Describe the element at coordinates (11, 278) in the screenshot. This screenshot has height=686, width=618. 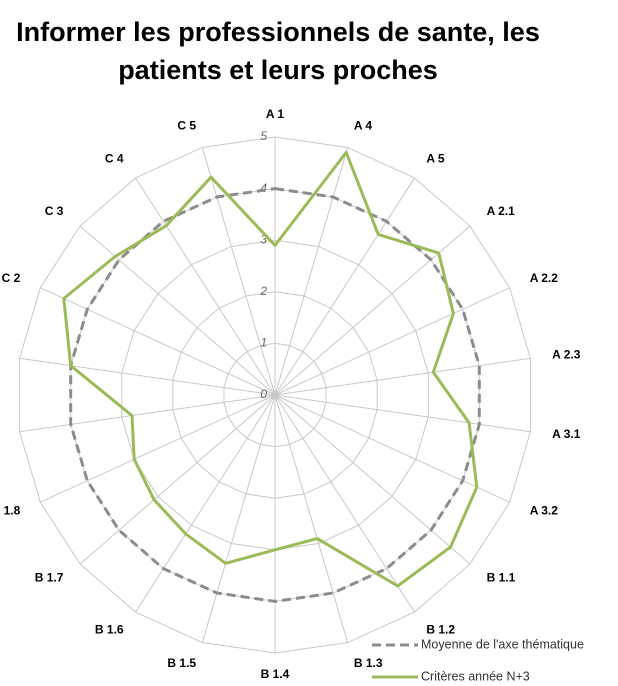
I see `category-label: C 2` at that location.